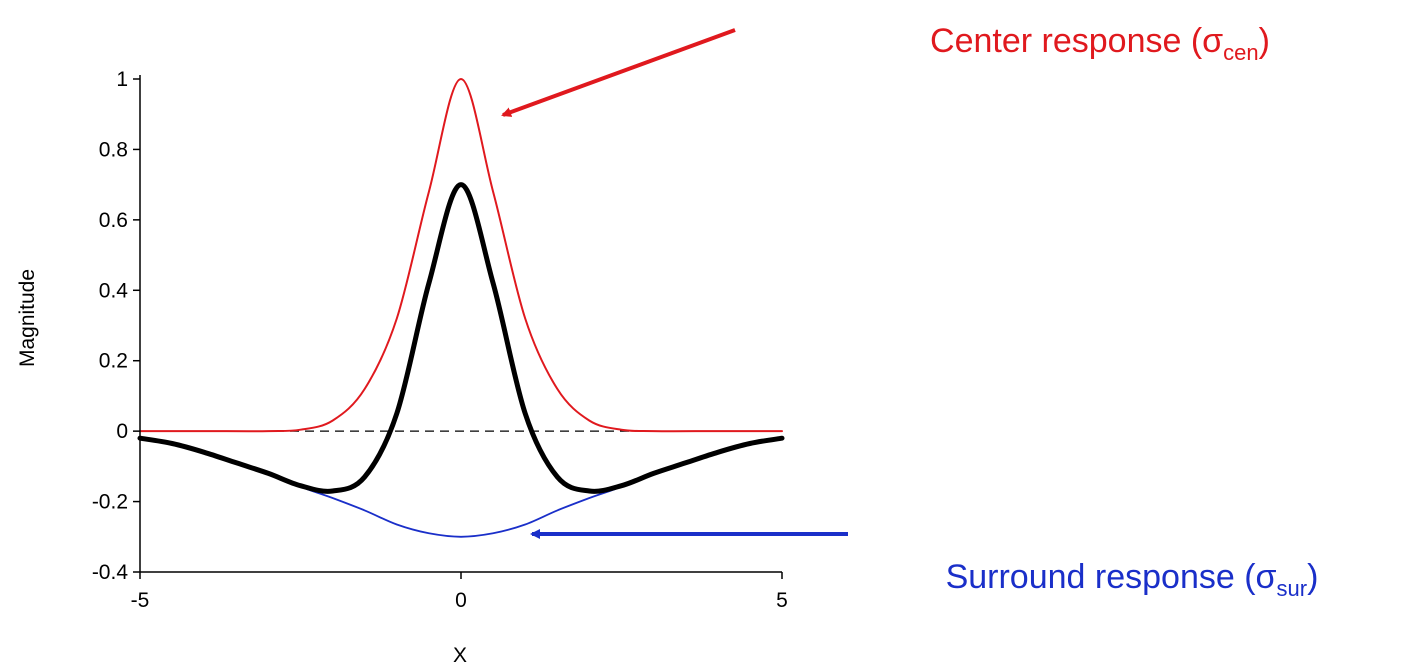 This screenshot has width=1414, height=670. Describe the element at coordinates (110, 572) in the screenshot. I see `y-tick-label: -0.4` at that location.